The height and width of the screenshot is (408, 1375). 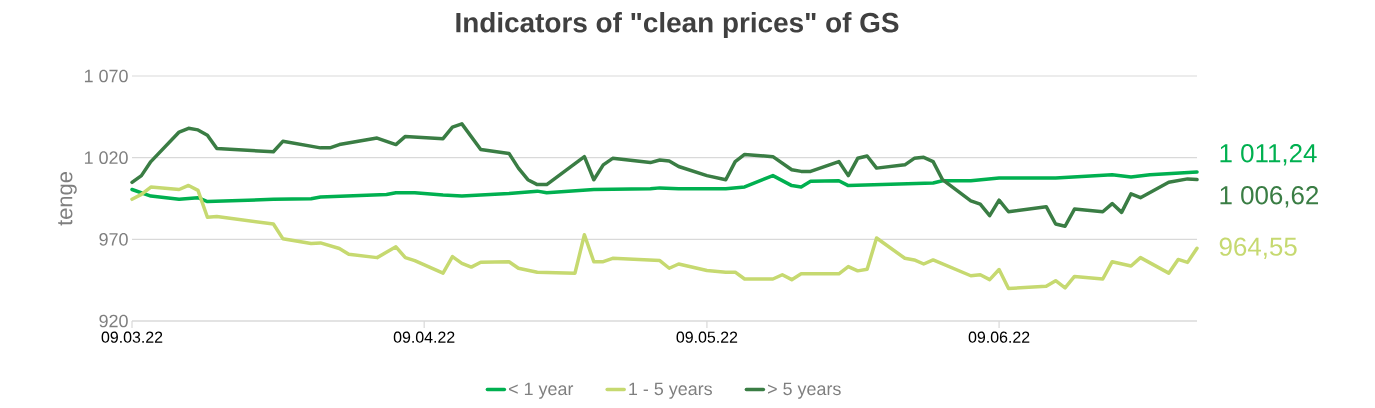 What do you see at coordinates (113, 239) in the screenshot?
I see `y-tick-label: 970` at bounding box center [113, 239].